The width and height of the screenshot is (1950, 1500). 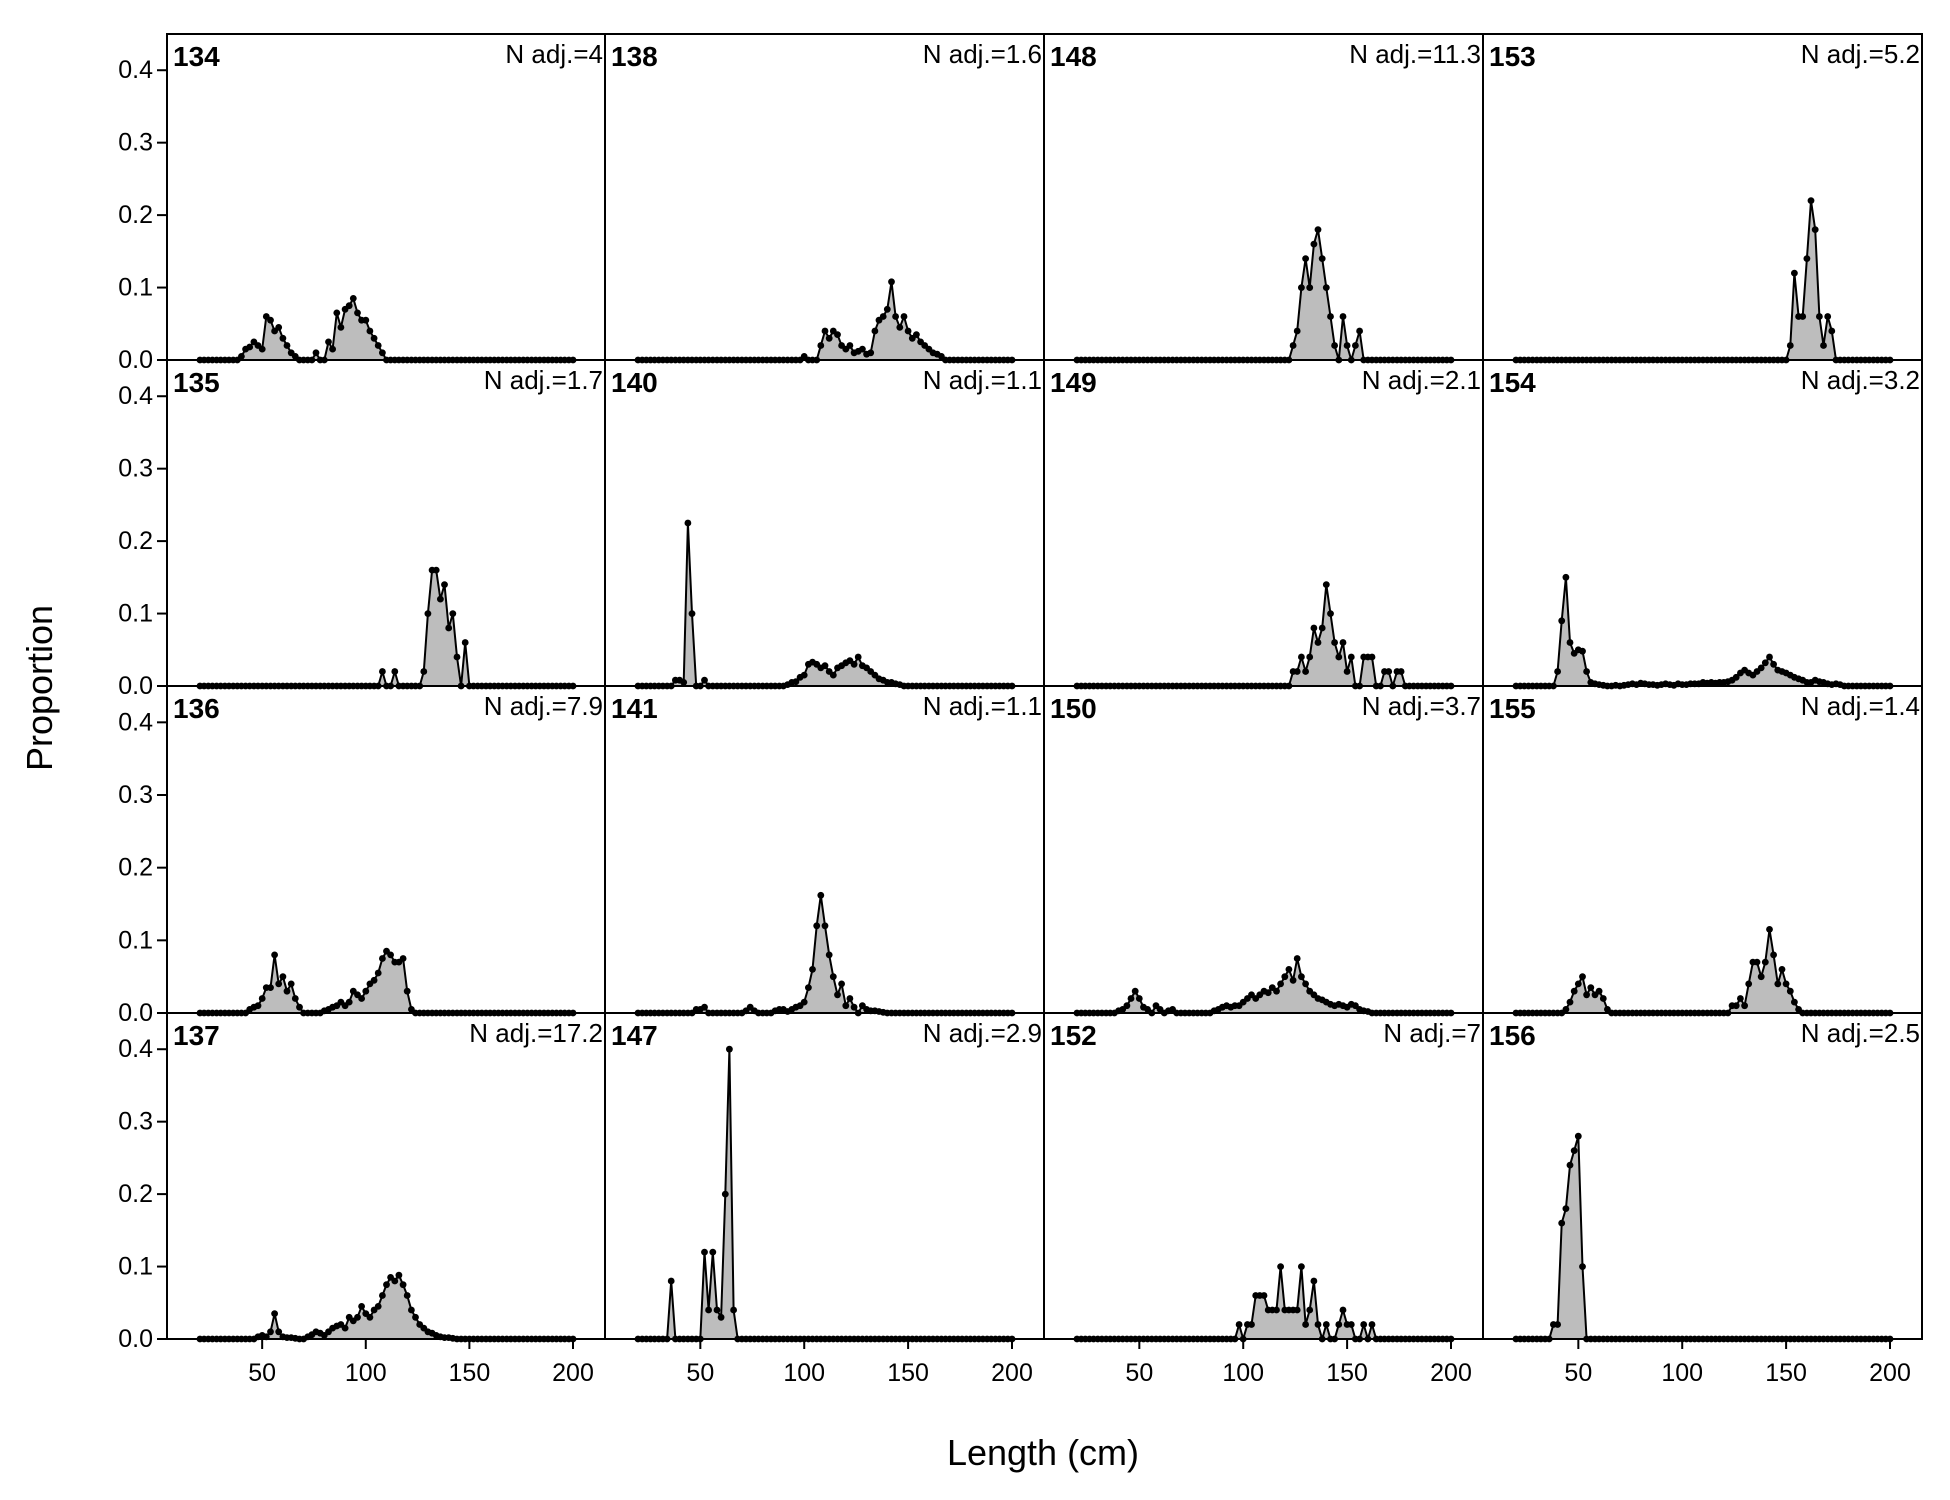 I want to click on n-adj-label: N adj.=2.5, so click(x=1860, y=1033).